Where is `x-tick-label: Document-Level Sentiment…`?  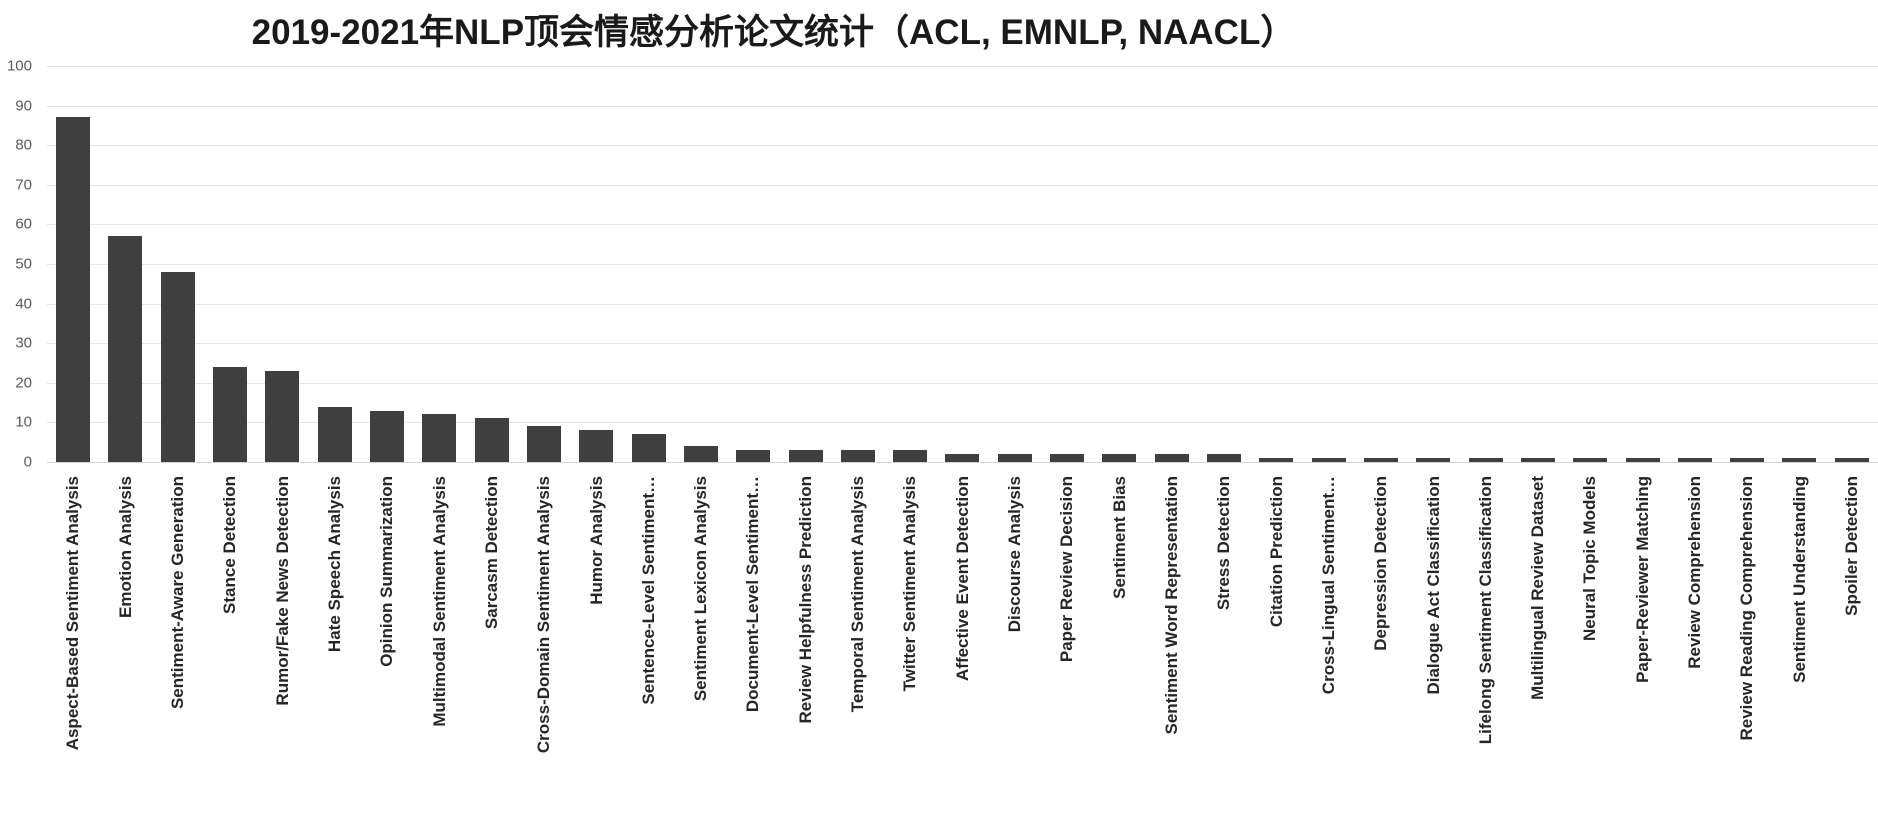 x-tick-label: Document-Level Sentiment… is located at coordinates (753, 594).